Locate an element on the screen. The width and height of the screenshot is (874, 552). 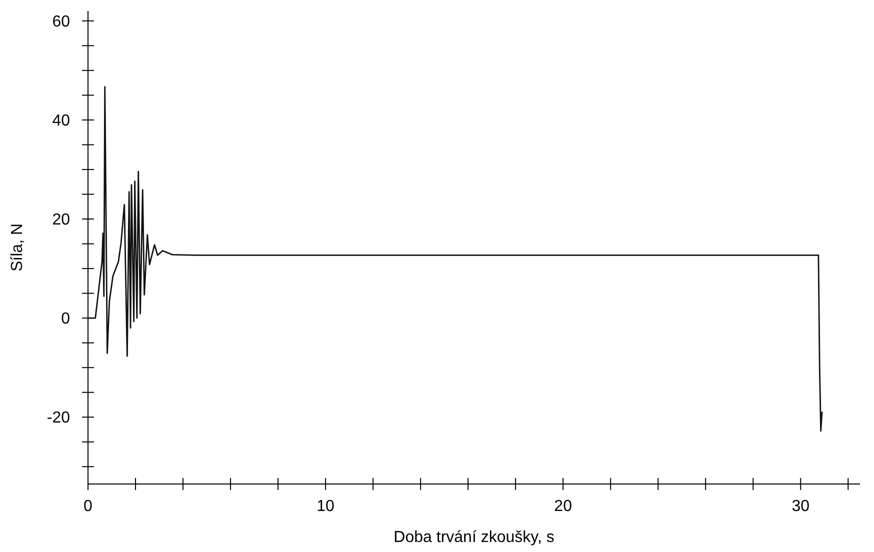
x-tick-label: 0 is located at coordinates (88, 506).